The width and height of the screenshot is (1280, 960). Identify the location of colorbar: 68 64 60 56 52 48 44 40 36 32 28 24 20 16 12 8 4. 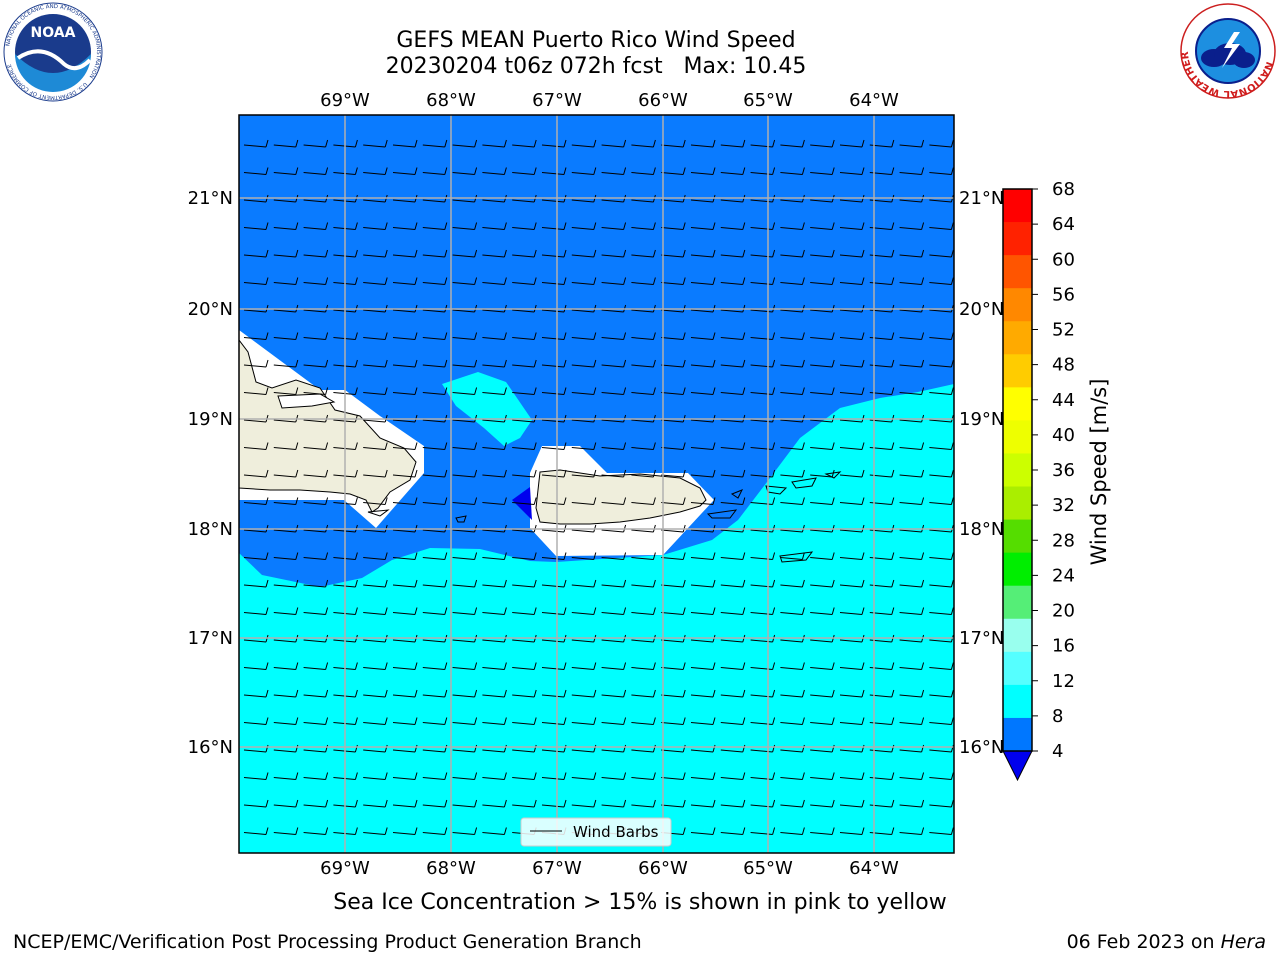
(1038, 480).